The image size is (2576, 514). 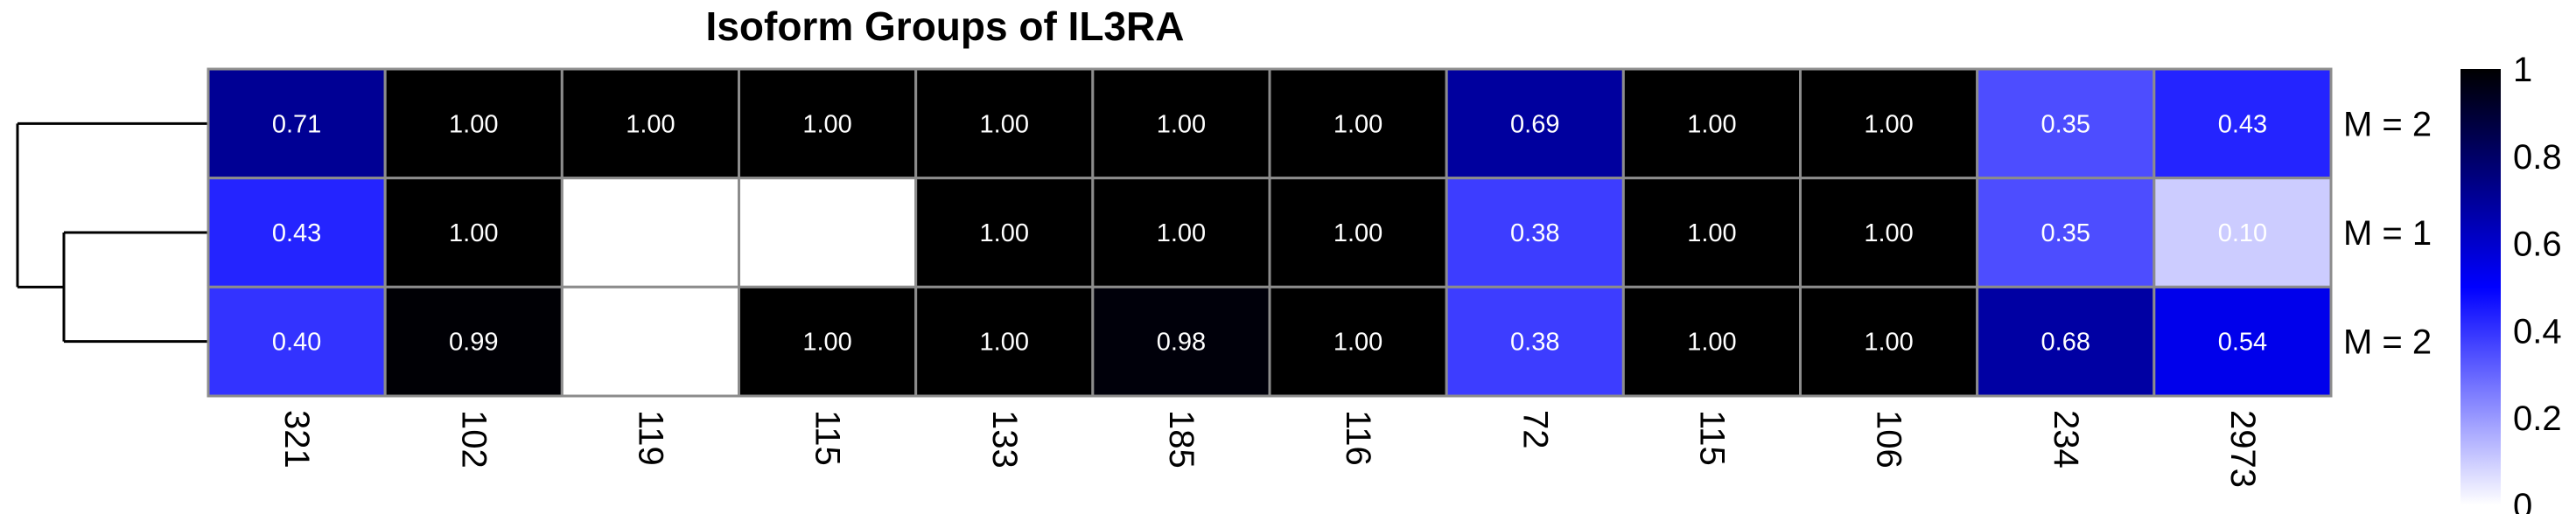 What do you see at coordinates (2511, 282) in the screenshot?
I see `color-scale: 0 0.2 0.4 0.6 0.8 1` at bounding box center [2511, 282].